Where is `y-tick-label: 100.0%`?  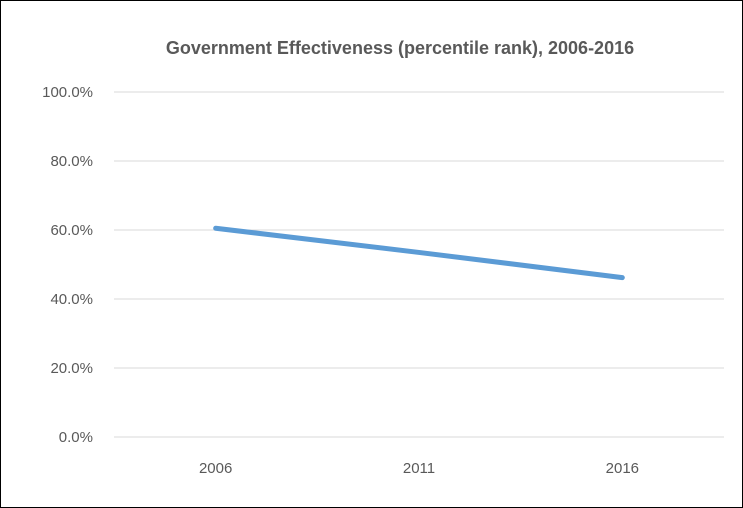
y-tick-label: 100.0% is located at coordinates (67, 92).